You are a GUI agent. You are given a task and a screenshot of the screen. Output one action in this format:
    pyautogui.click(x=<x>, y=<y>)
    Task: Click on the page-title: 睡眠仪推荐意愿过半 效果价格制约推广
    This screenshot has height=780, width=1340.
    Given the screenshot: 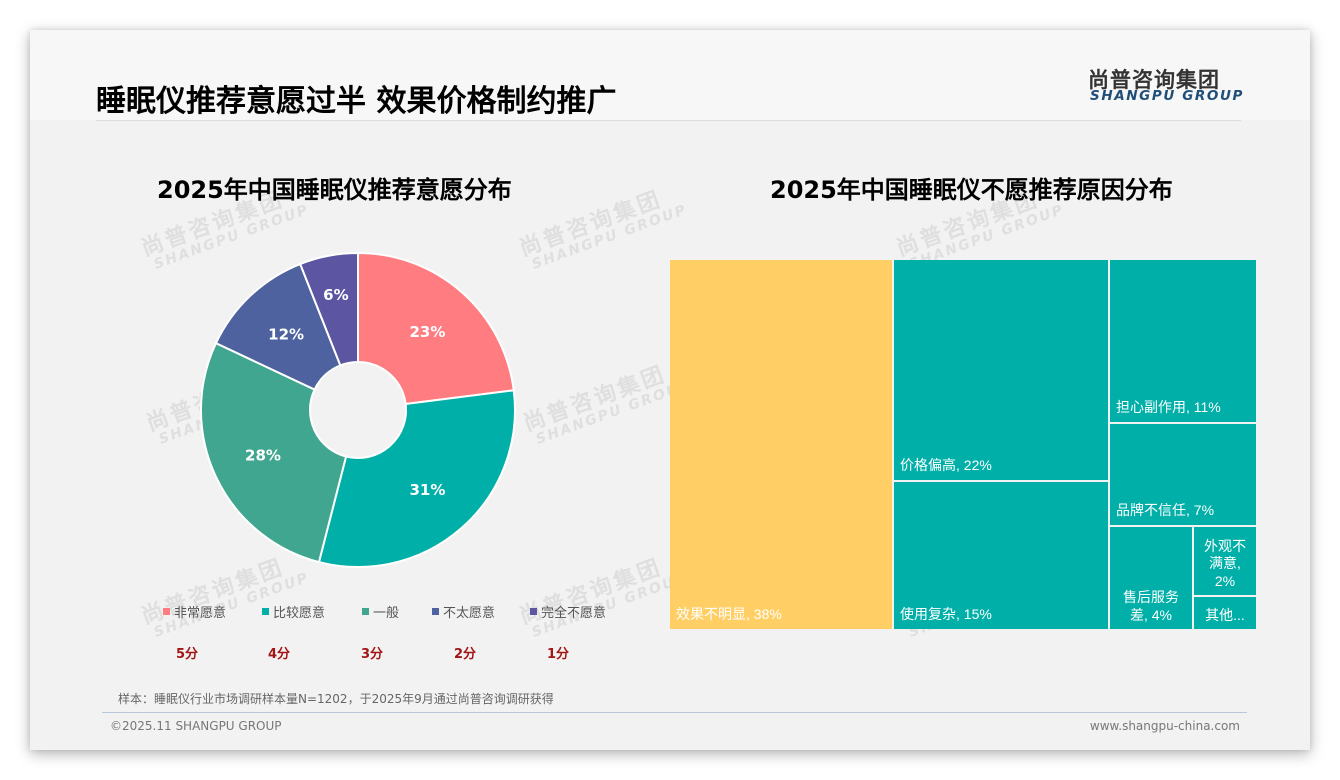 What is the action you would take?
    pyautogui.click(x=356, y=101)
    